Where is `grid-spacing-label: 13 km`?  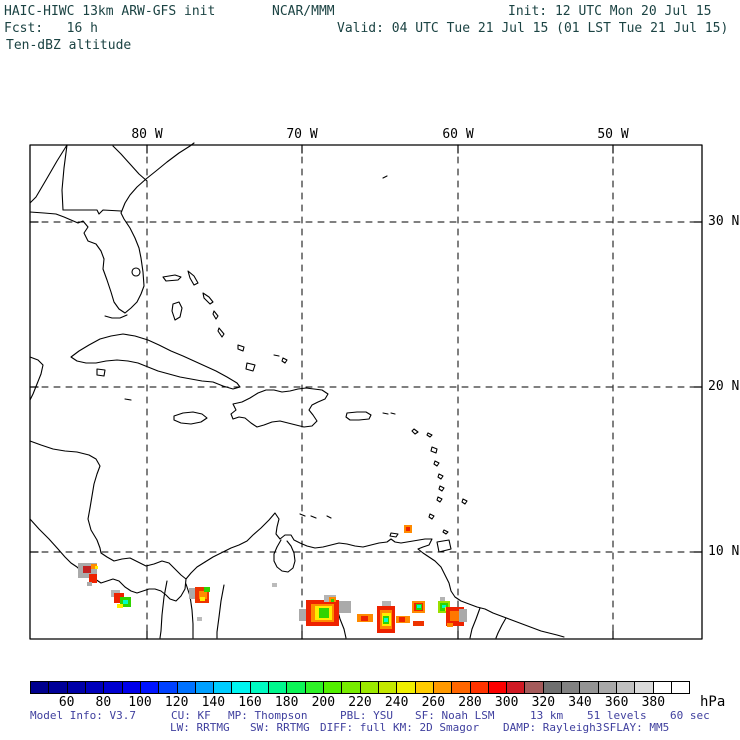
grid-spacing-label: 13 km is located at coordinates (547, 715).